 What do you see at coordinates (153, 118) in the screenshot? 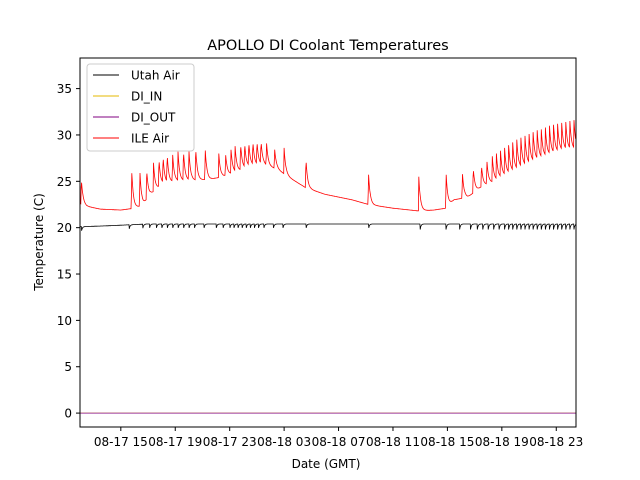
I see `legend-label: DI_OUT` at bounding box center [153, 118].